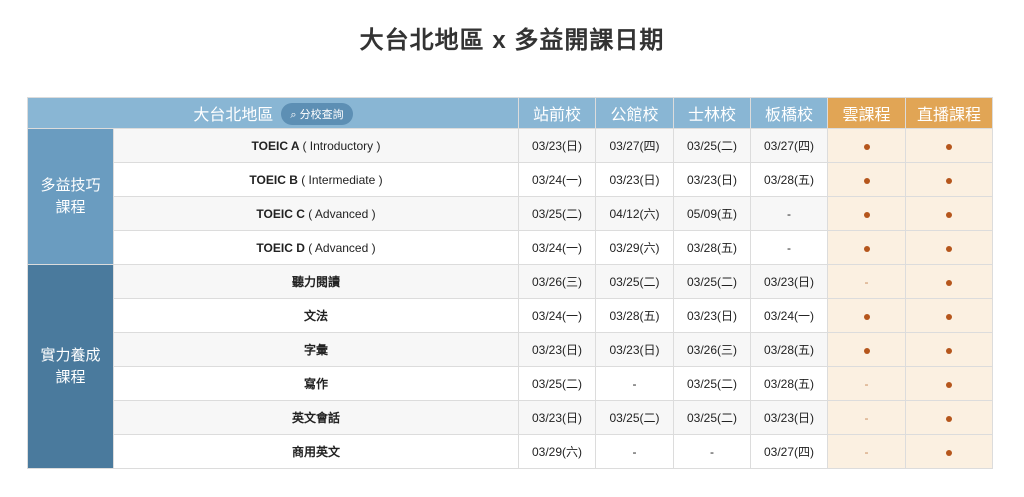 The height and width of the screenshot is (497, 1024). I want to click on group-label: 實力養成 課程, so click(70, 366).